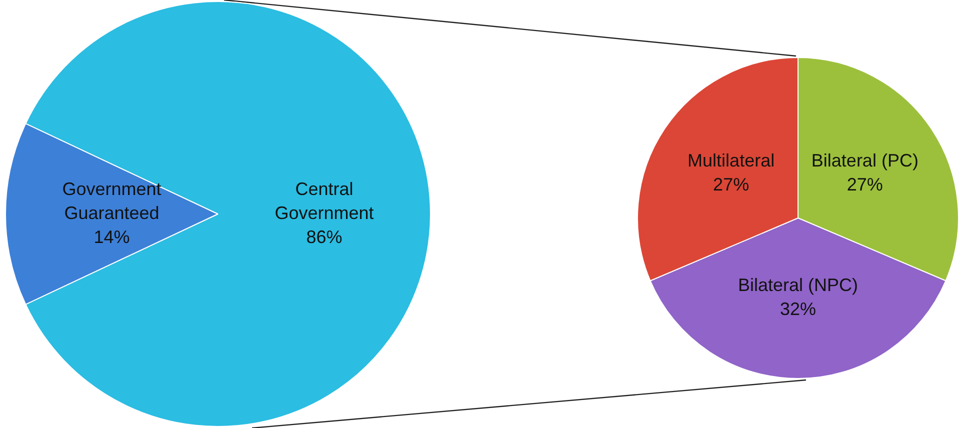 The image size is (964, 428). What do you see at coordinates (324, 236) in the screenshot?
I see `data-label: 86%` at bounding box center [324, 236].